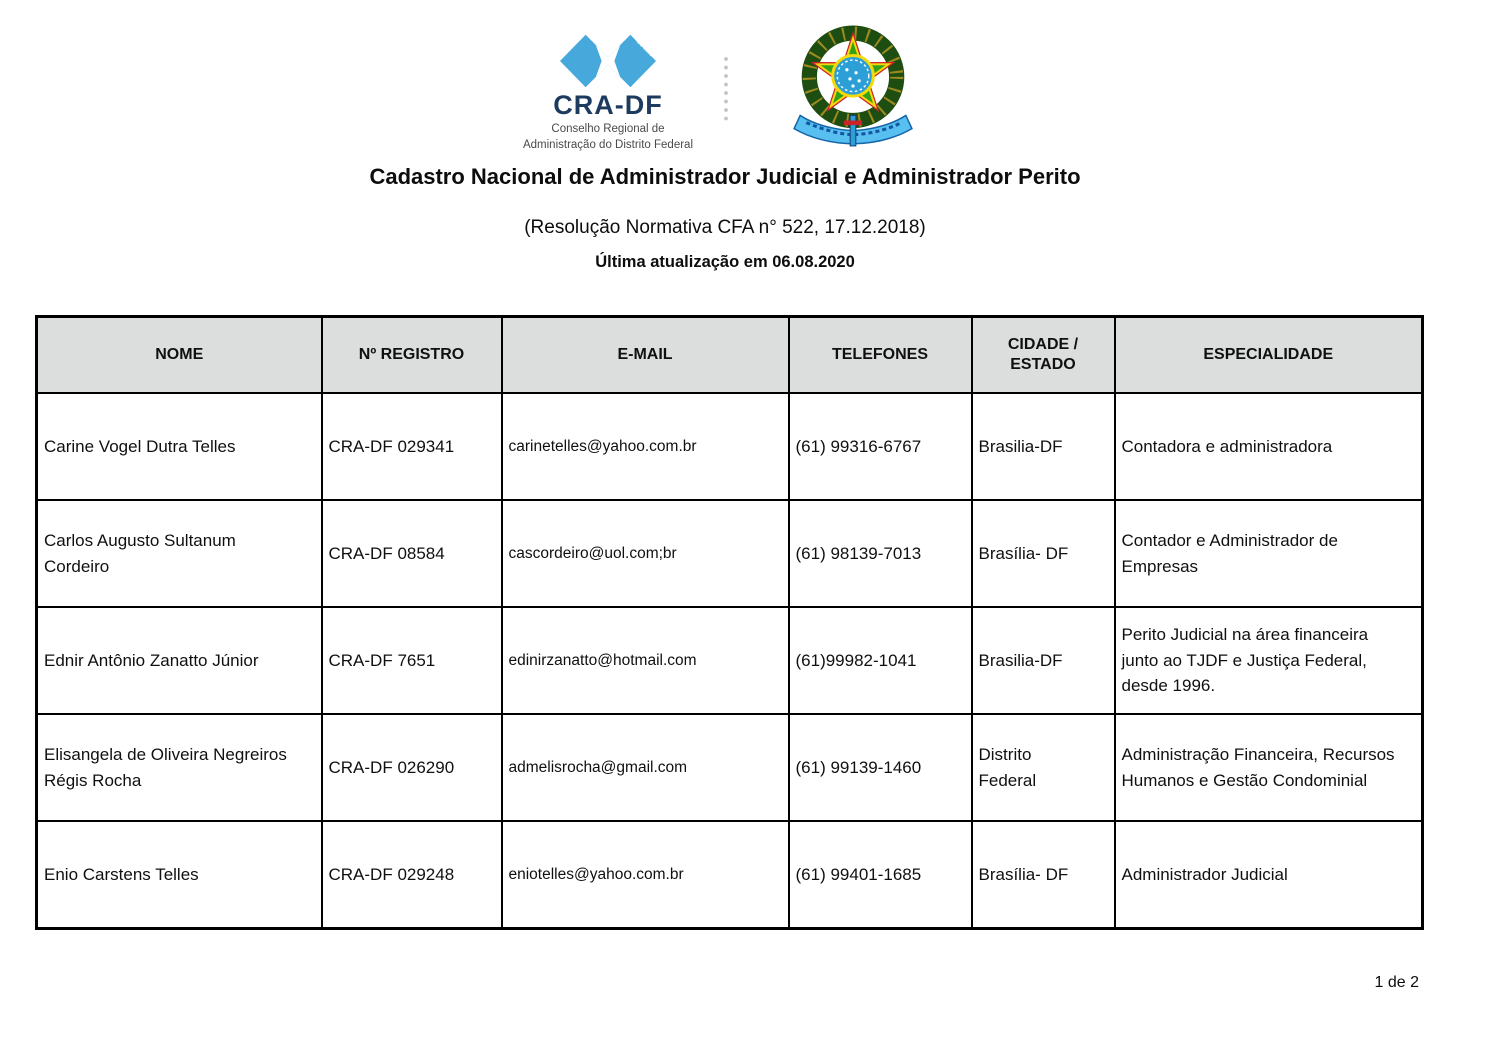 The image size is (1497, 1058). What do you see at coordinates (726, 89) in the screenshot?
I see `dotted-separator-icon` at bounding box center [726, 89].